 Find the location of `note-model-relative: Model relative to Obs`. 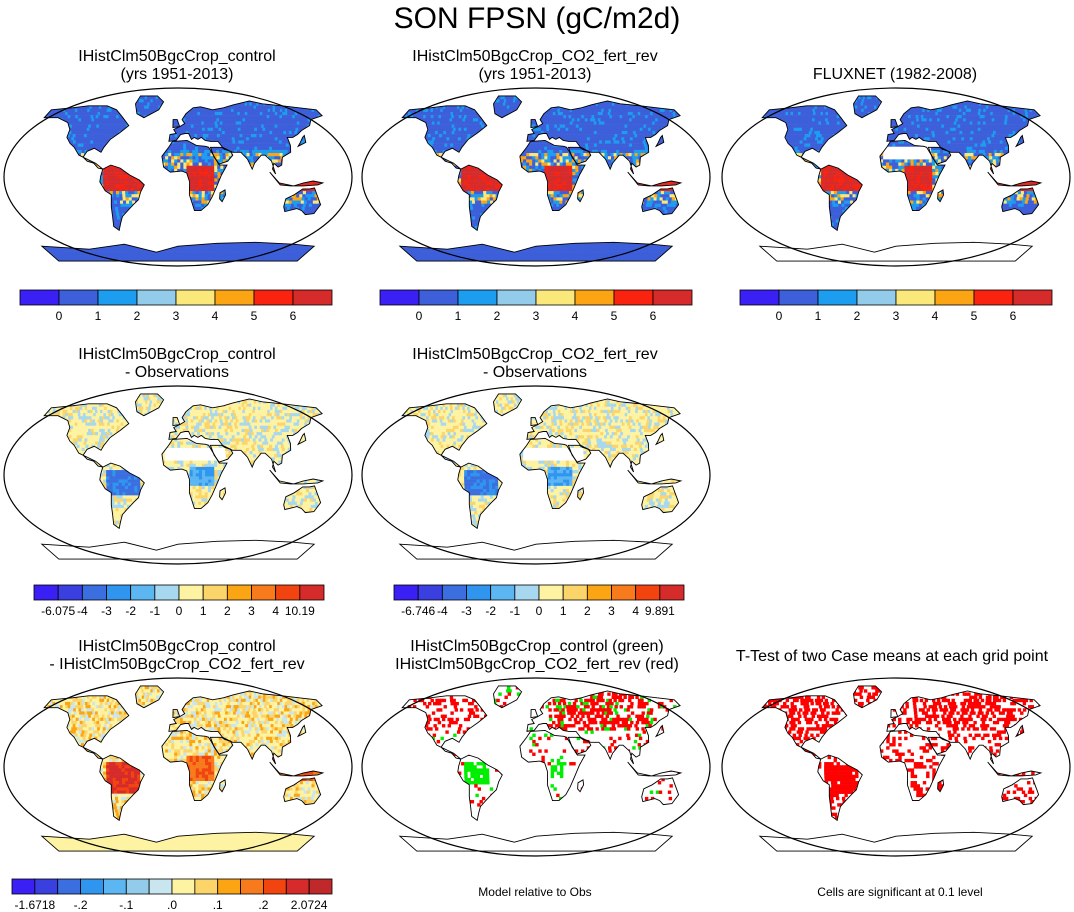

note-model-relative: Model relative to Obs is located at coordinates (535, 892).